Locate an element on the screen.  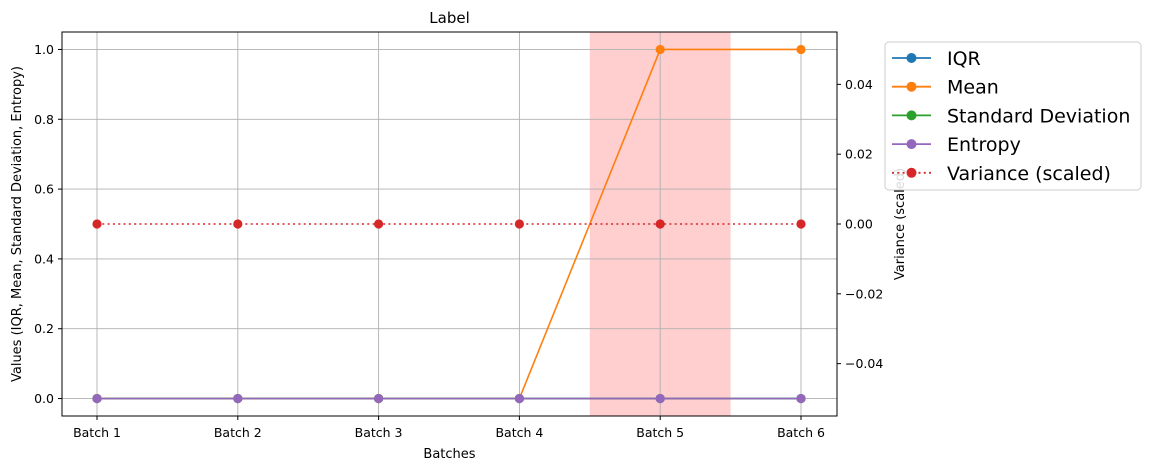
x-tick-label: Batch 2 is located at coordinates (238, 432).